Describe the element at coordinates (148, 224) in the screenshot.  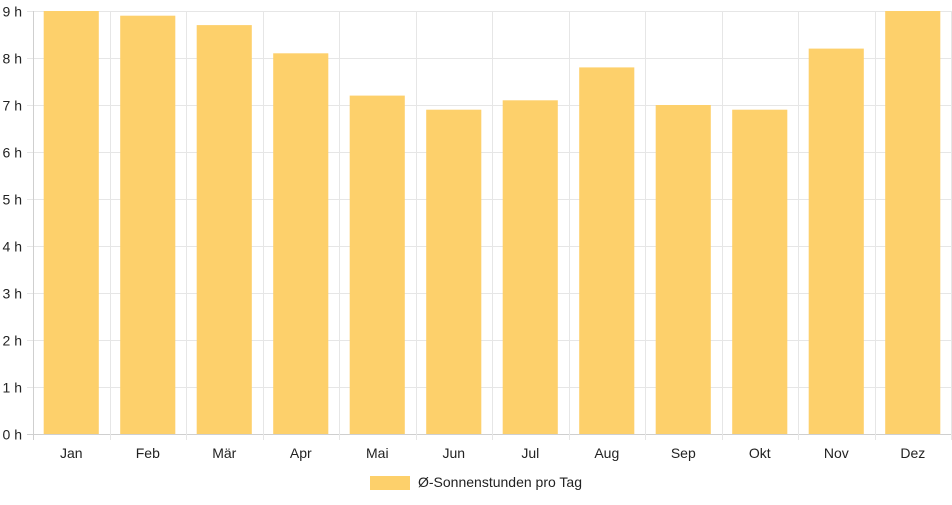
I see `bar-feb` at that location.